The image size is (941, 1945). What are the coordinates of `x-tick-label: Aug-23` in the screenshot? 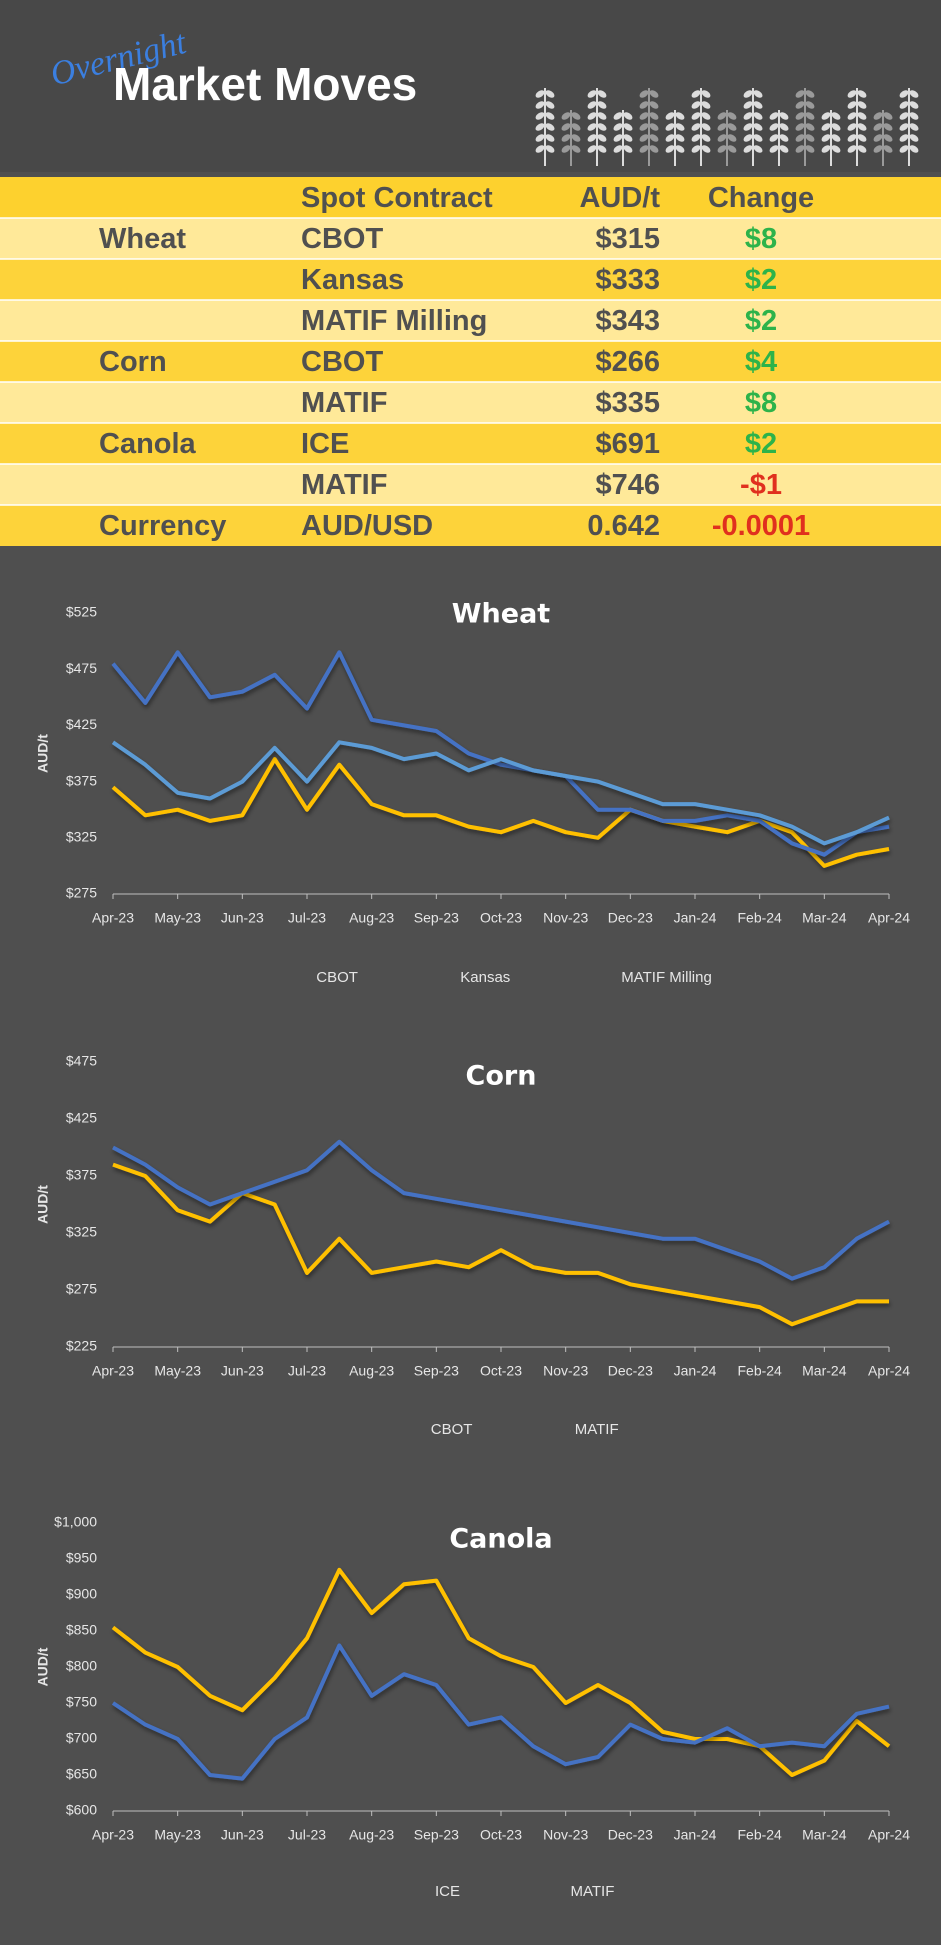 It's located at (371, 1371).